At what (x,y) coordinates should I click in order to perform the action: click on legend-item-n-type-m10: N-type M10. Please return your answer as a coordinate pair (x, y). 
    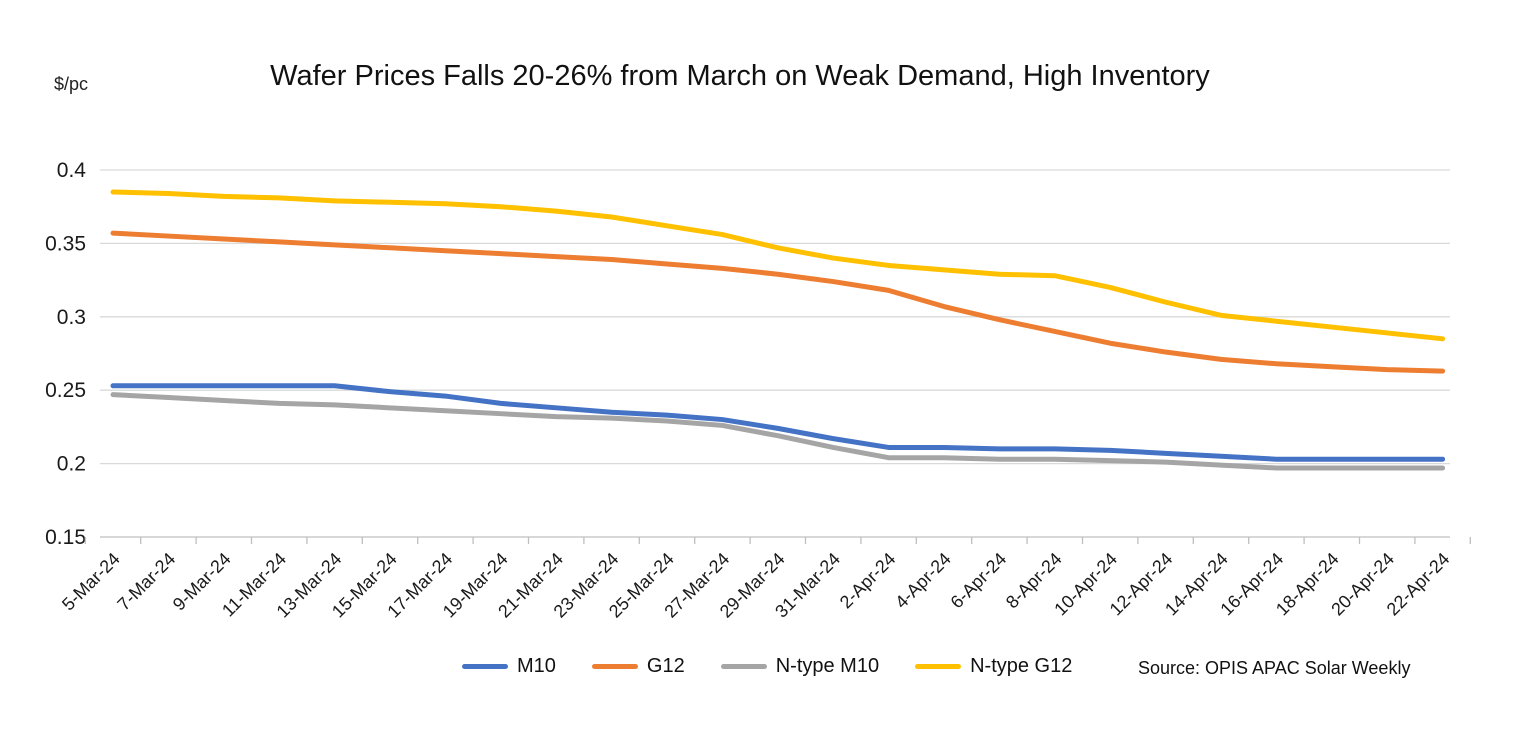
    Looking at the image, I should click on (800, 666).